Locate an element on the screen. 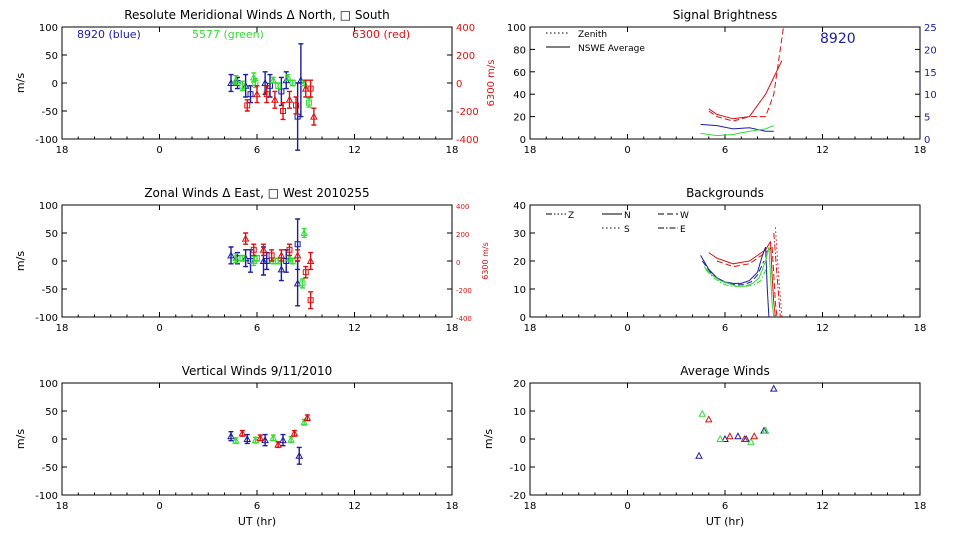  y-tick-label: 50 is located at coordinates (51, 234).